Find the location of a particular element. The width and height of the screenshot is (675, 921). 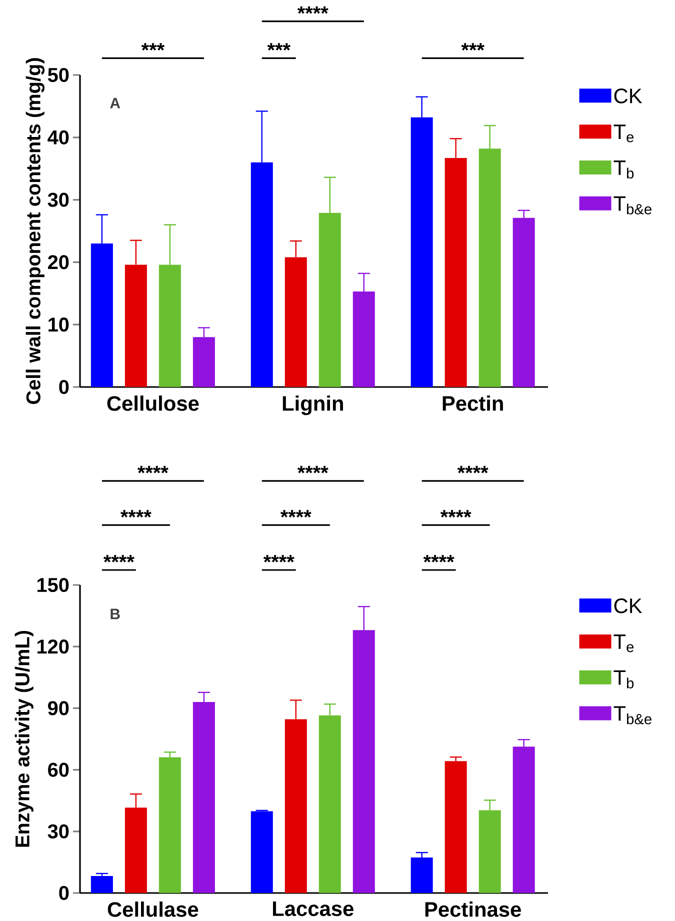

y-tick-label: 90 is located at coordinates (58, 708).